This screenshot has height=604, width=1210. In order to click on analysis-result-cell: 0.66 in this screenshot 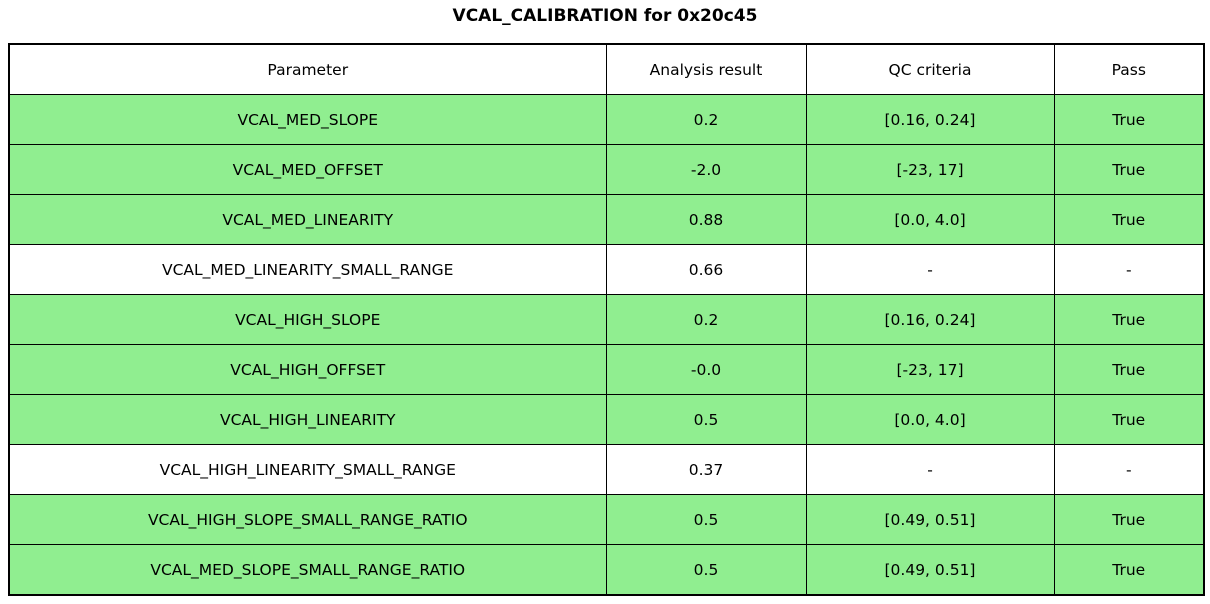, I will do `click(706, 269)`.